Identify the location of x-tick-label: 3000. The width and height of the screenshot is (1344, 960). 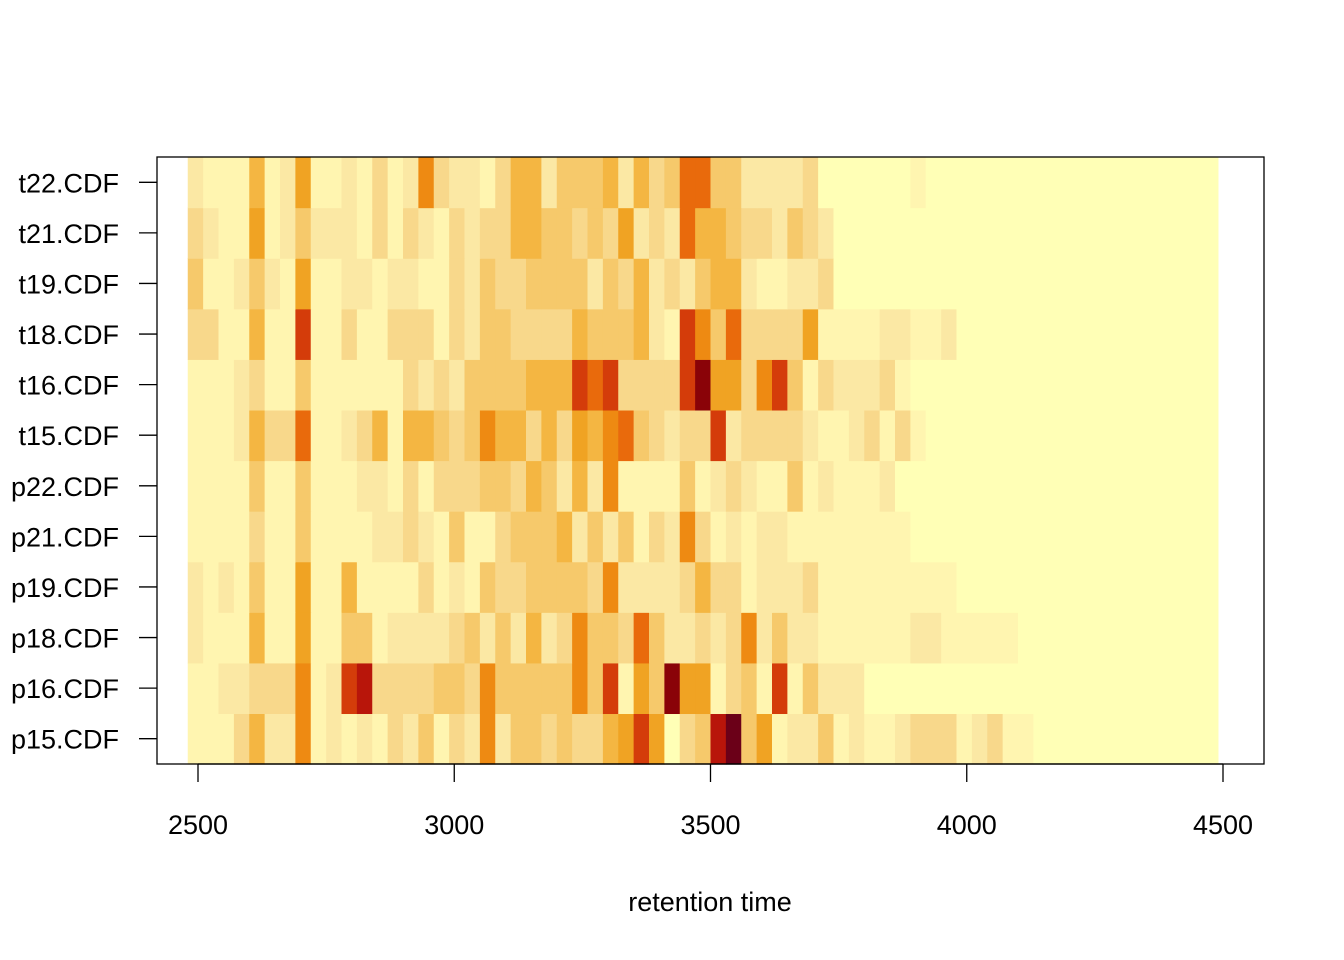
(454, 825).